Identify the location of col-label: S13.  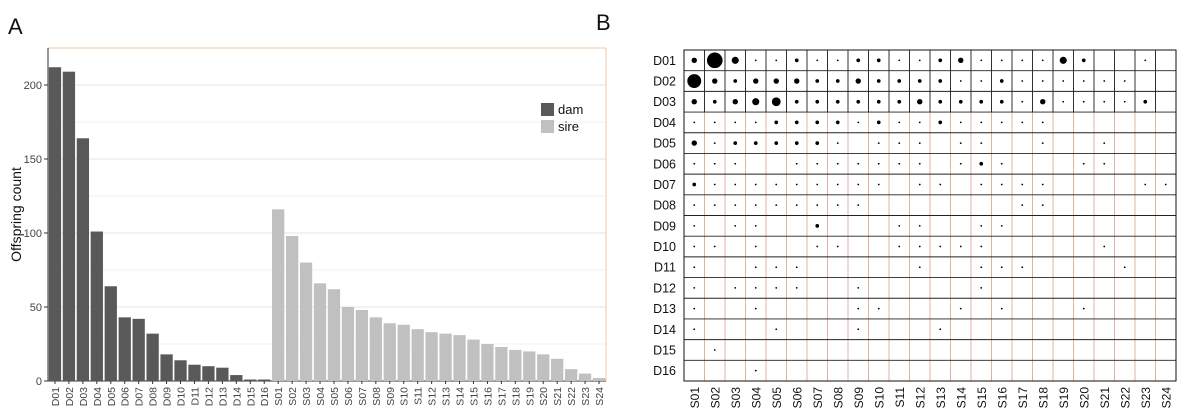
(941, 398).